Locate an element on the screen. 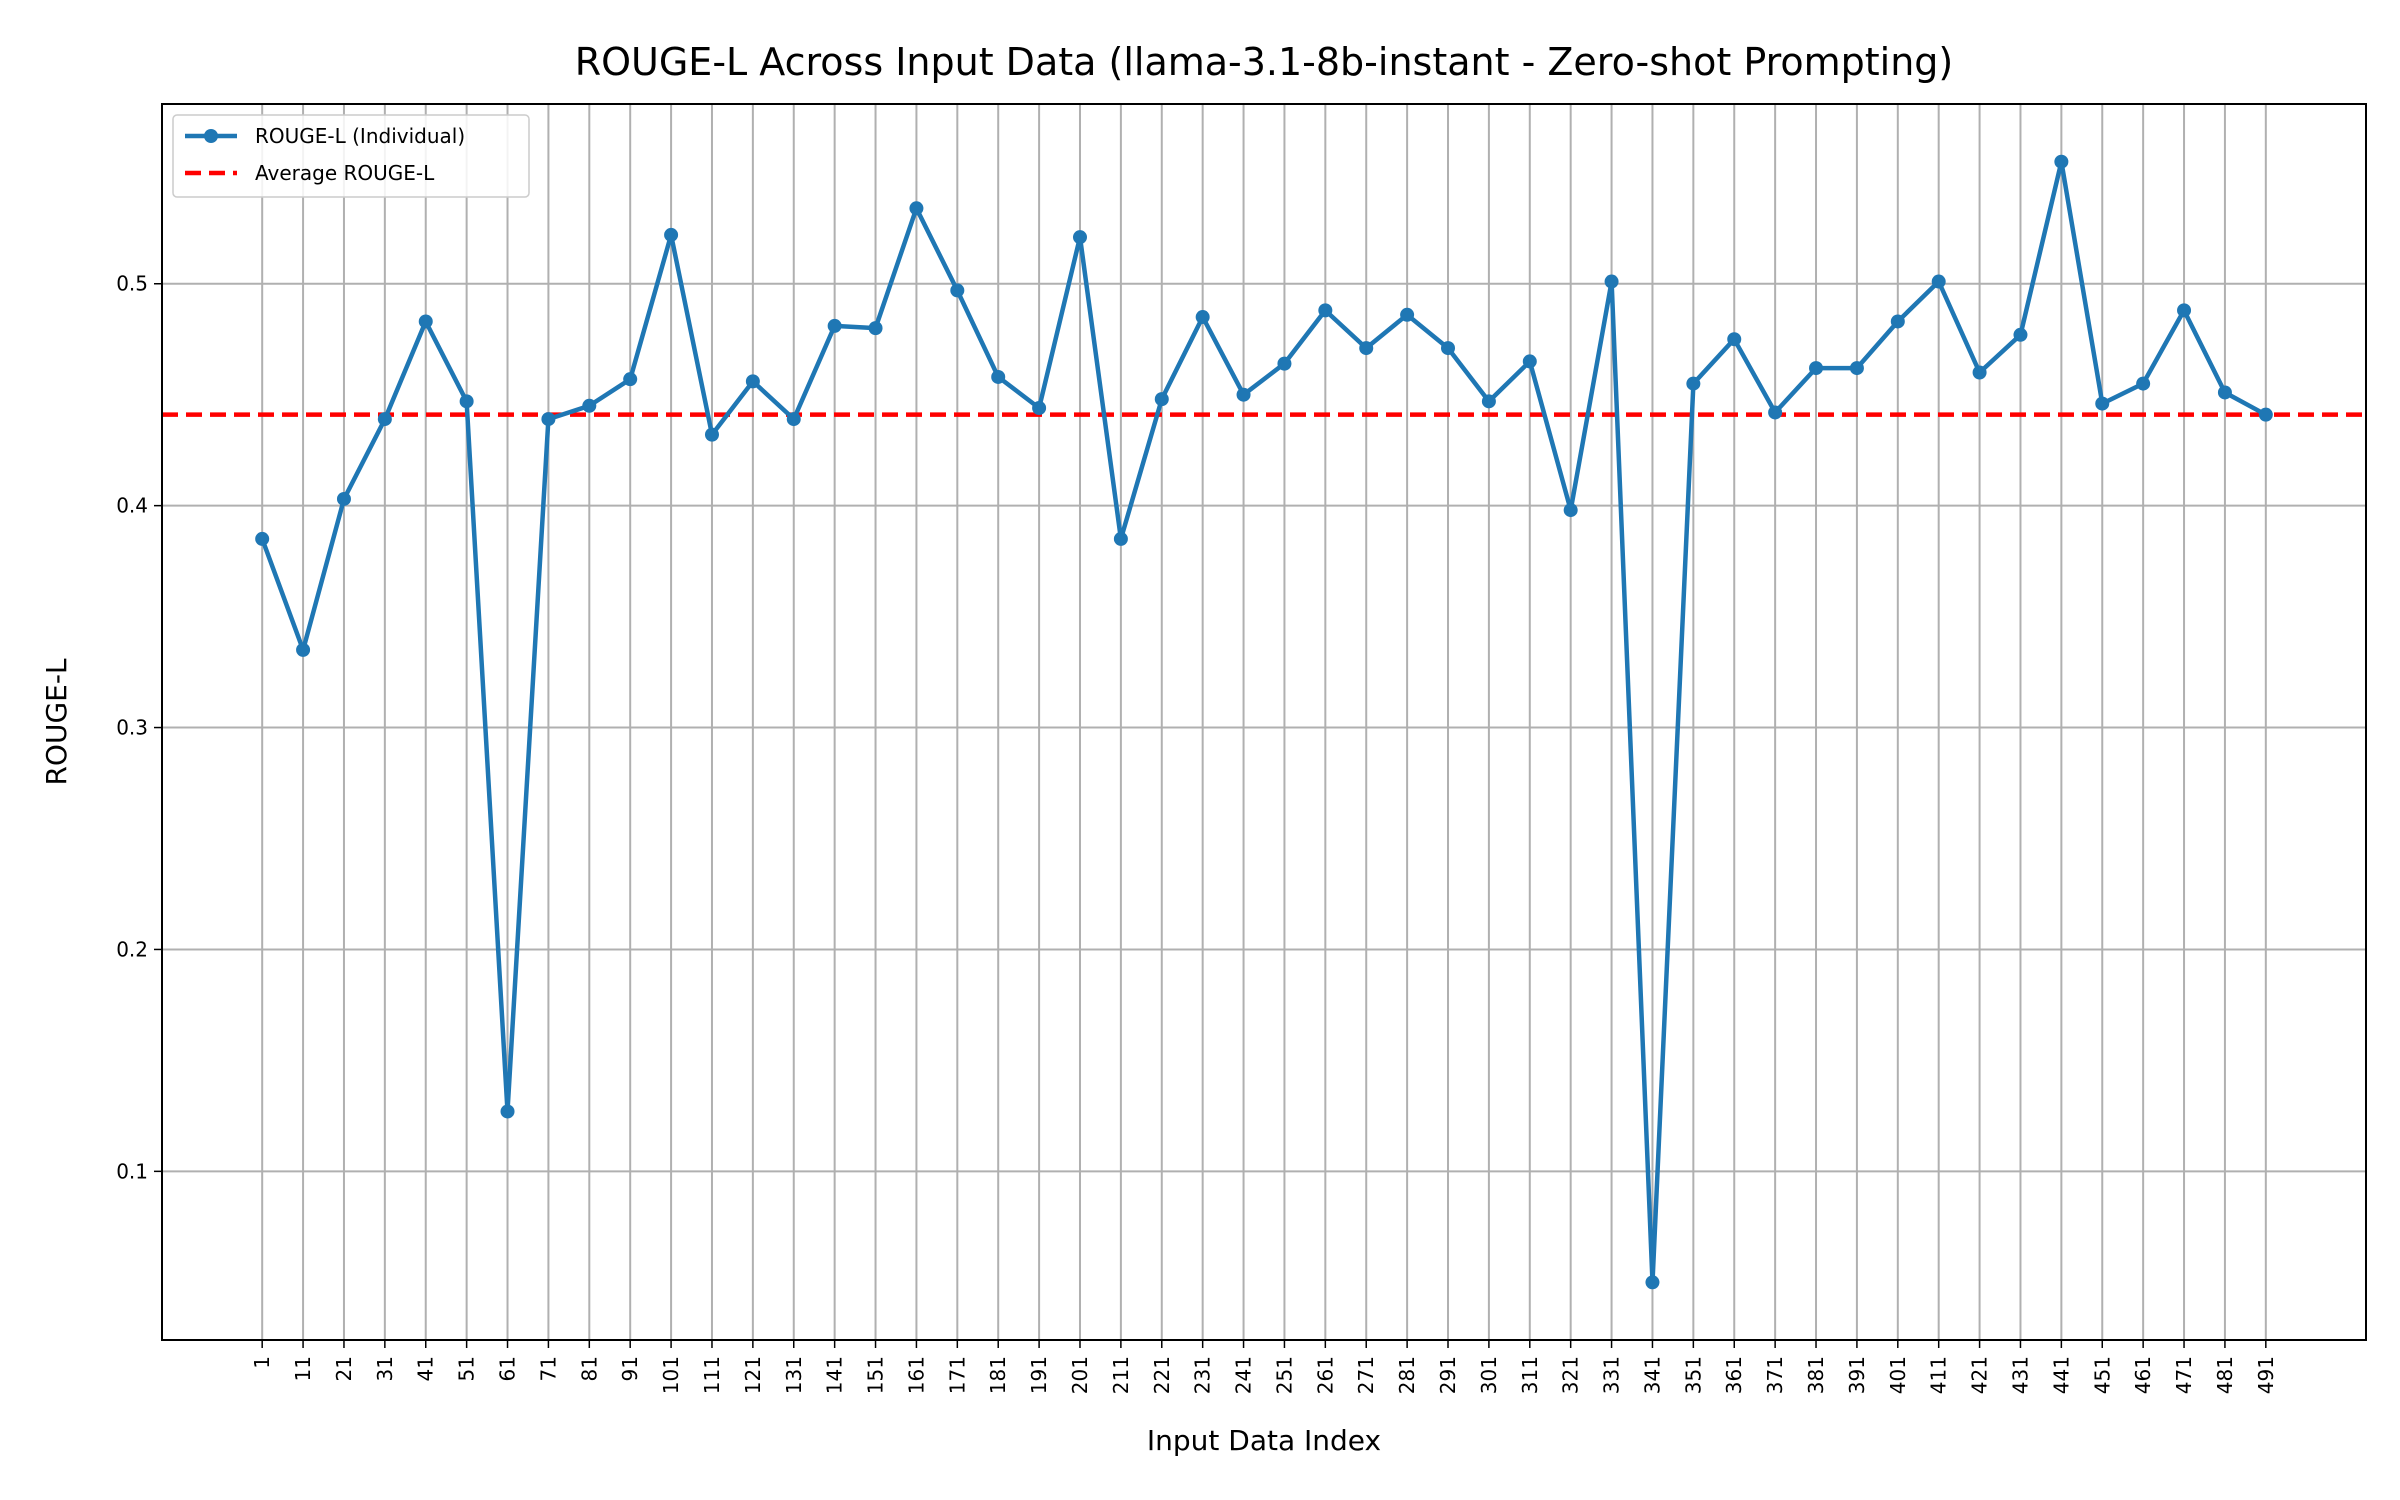 Image resolution: width=2400 pixels, height=1500 pixels. x-tick-label: 121 is located at coordinates (753, 1375).